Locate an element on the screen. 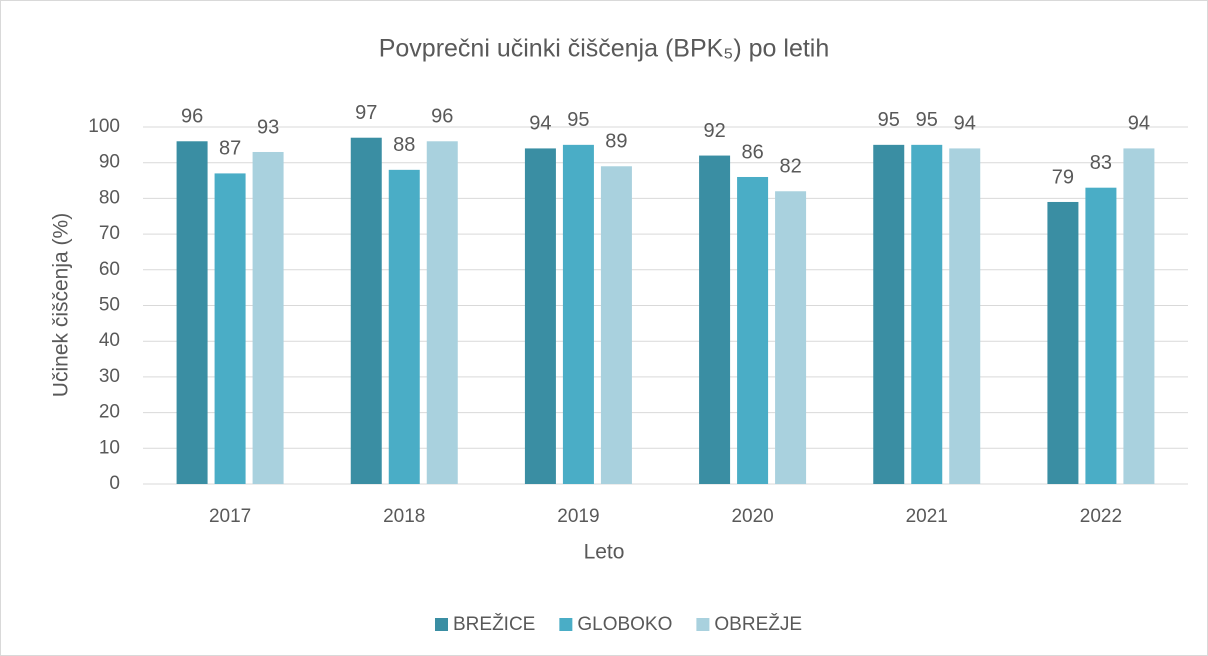 This screenshot has width=1208, height=656. y-tick-label: 100 is located at coordinates (104, 126).